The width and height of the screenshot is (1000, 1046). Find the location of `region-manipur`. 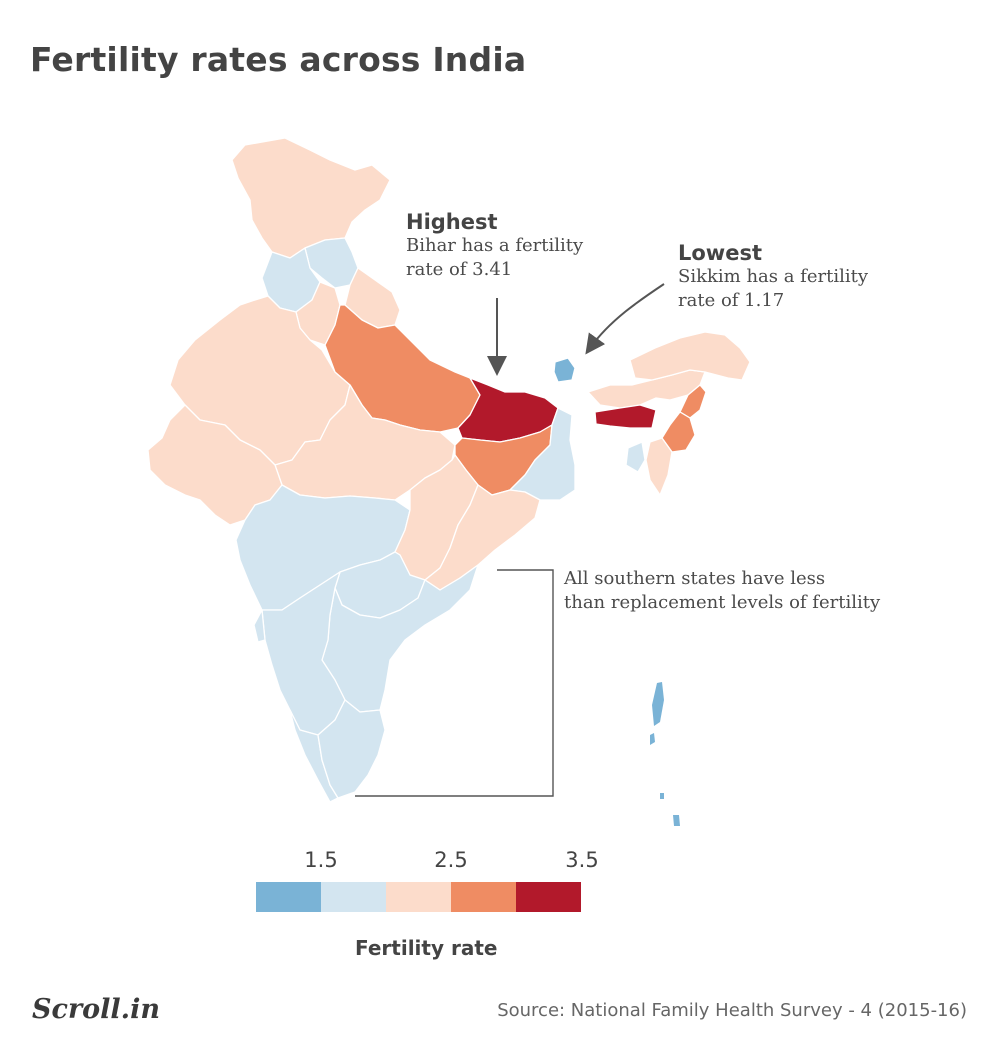

region-manipur is located at coordinates (678, 432).